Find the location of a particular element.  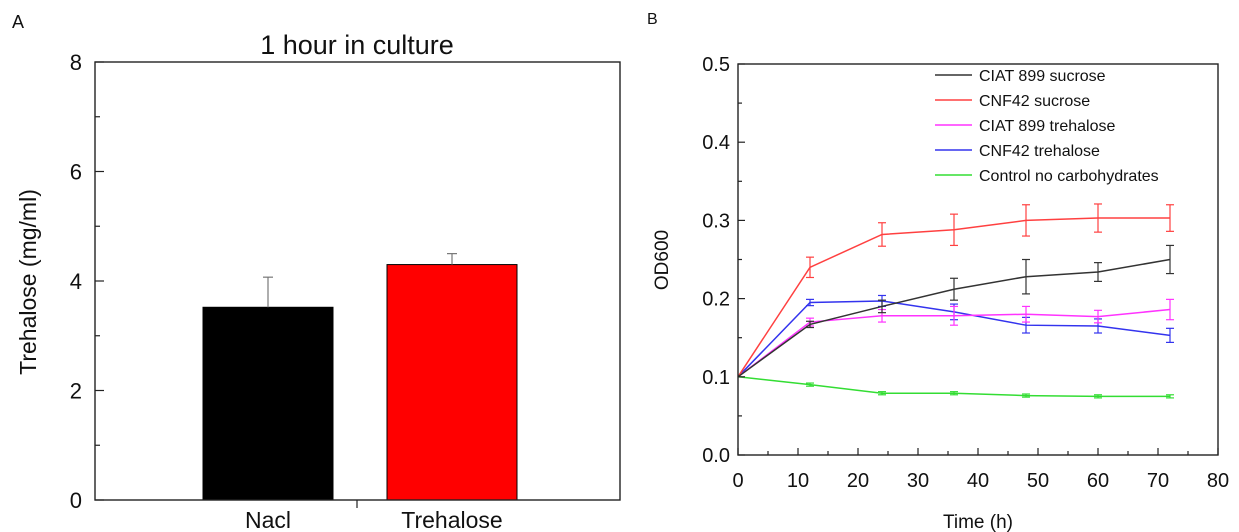

bar-nacl is located at coordinates (268, 403).